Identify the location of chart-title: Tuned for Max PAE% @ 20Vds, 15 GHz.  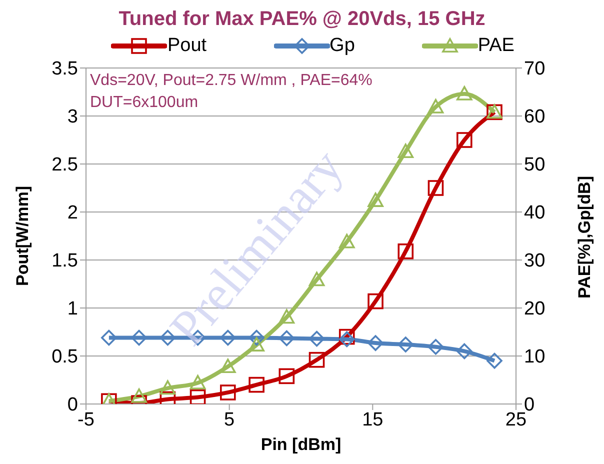
(302, 20).